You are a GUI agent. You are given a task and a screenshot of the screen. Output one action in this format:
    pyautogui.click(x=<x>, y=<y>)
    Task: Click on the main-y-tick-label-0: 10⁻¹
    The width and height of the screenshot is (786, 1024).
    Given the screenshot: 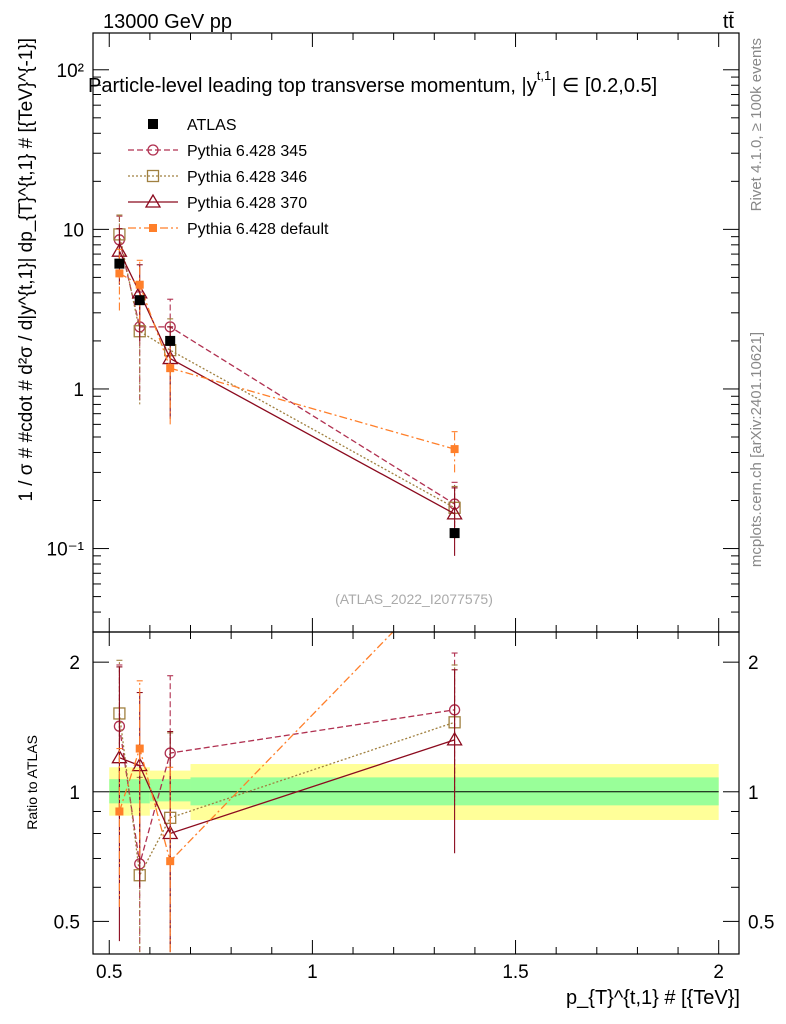 What is the action you would take?
    pyautogui.click(x=66, y=550)
    